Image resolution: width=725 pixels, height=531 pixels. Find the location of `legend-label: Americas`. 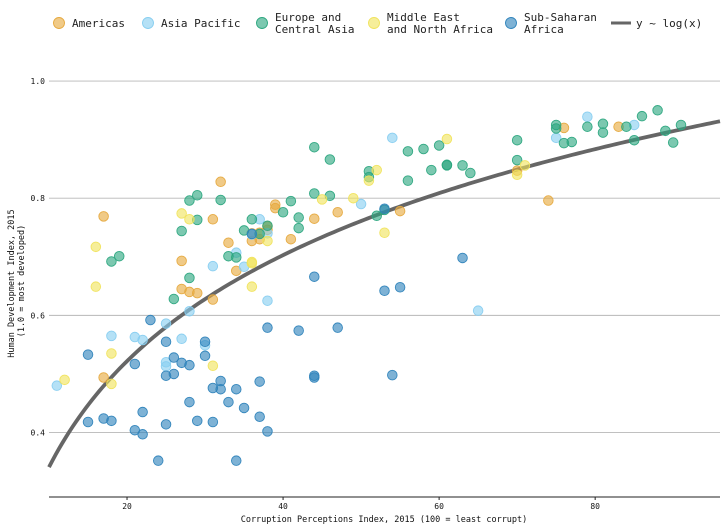

legend-label: Americas is located at coordinates (98, 23).